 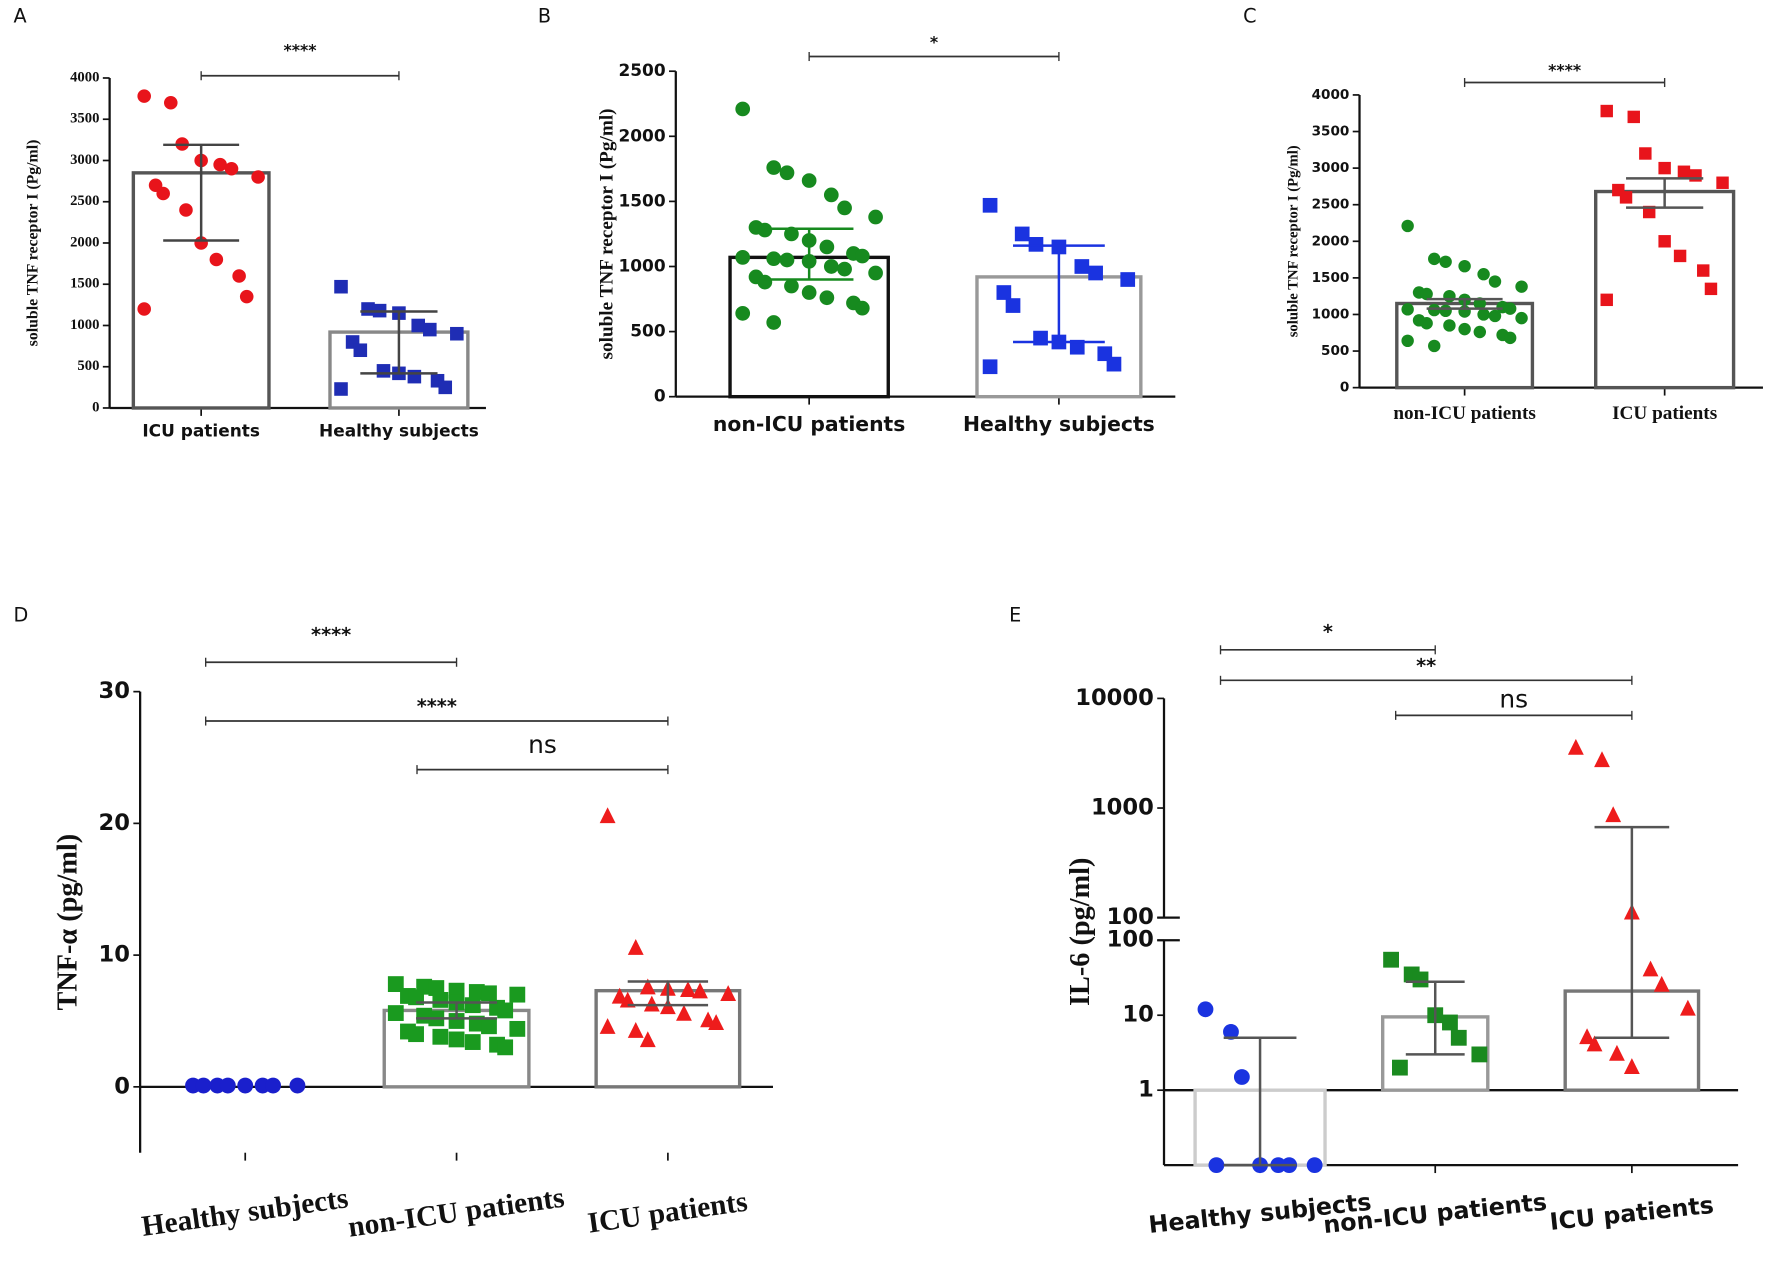 What do you see at coordinates (1331, 95) in the screenshot?
I see `y-tick-label: 4000` at bounding box center [1331, 95].